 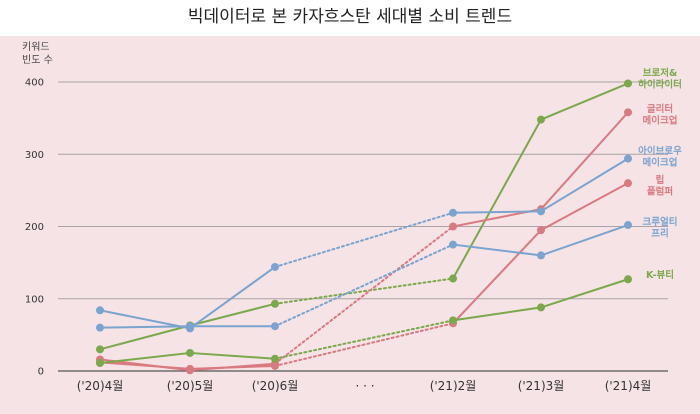 What do you see at coordinates (541, 386) in the screenshot?
I see `x-tick-label: ('21)3월` at bounding box center [541, 386].